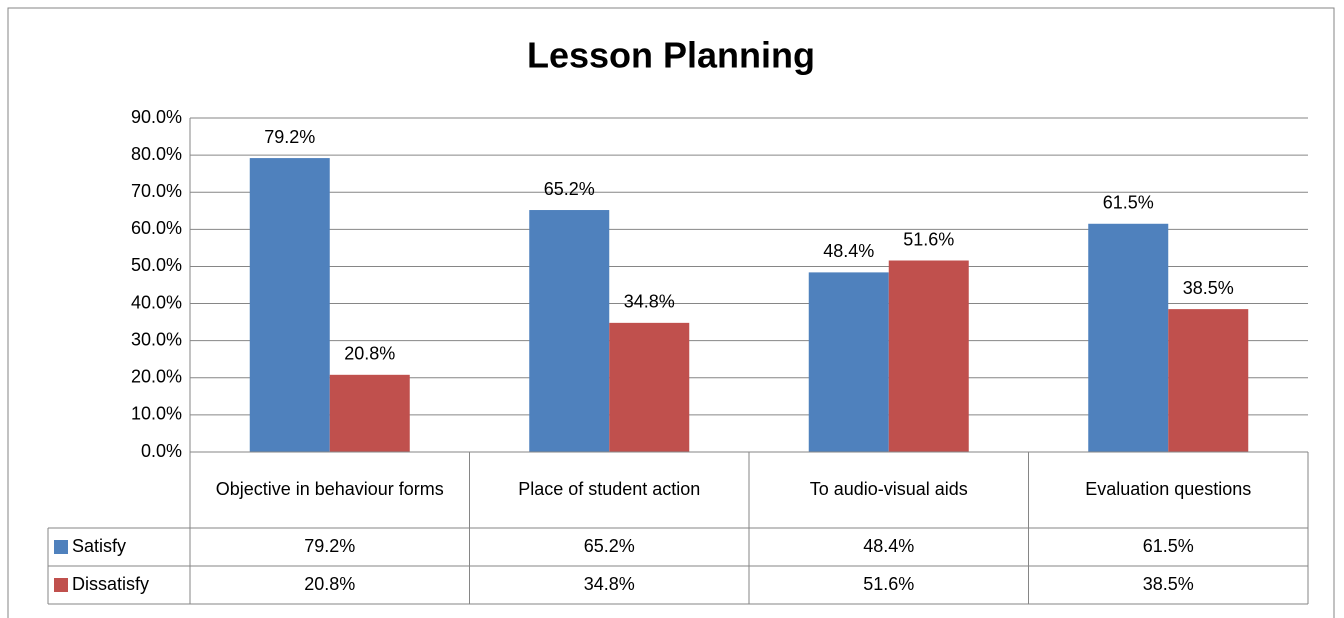  I want to click on x-tick-label-box: Objective in behaviour forms, so click(329, 489).